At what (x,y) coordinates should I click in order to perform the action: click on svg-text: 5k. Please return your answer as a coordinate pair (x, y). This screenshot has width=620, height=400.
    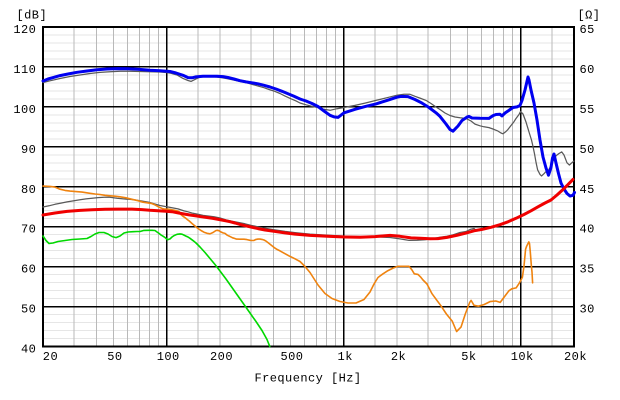
    Looking at the image, I should click on (468, 357).